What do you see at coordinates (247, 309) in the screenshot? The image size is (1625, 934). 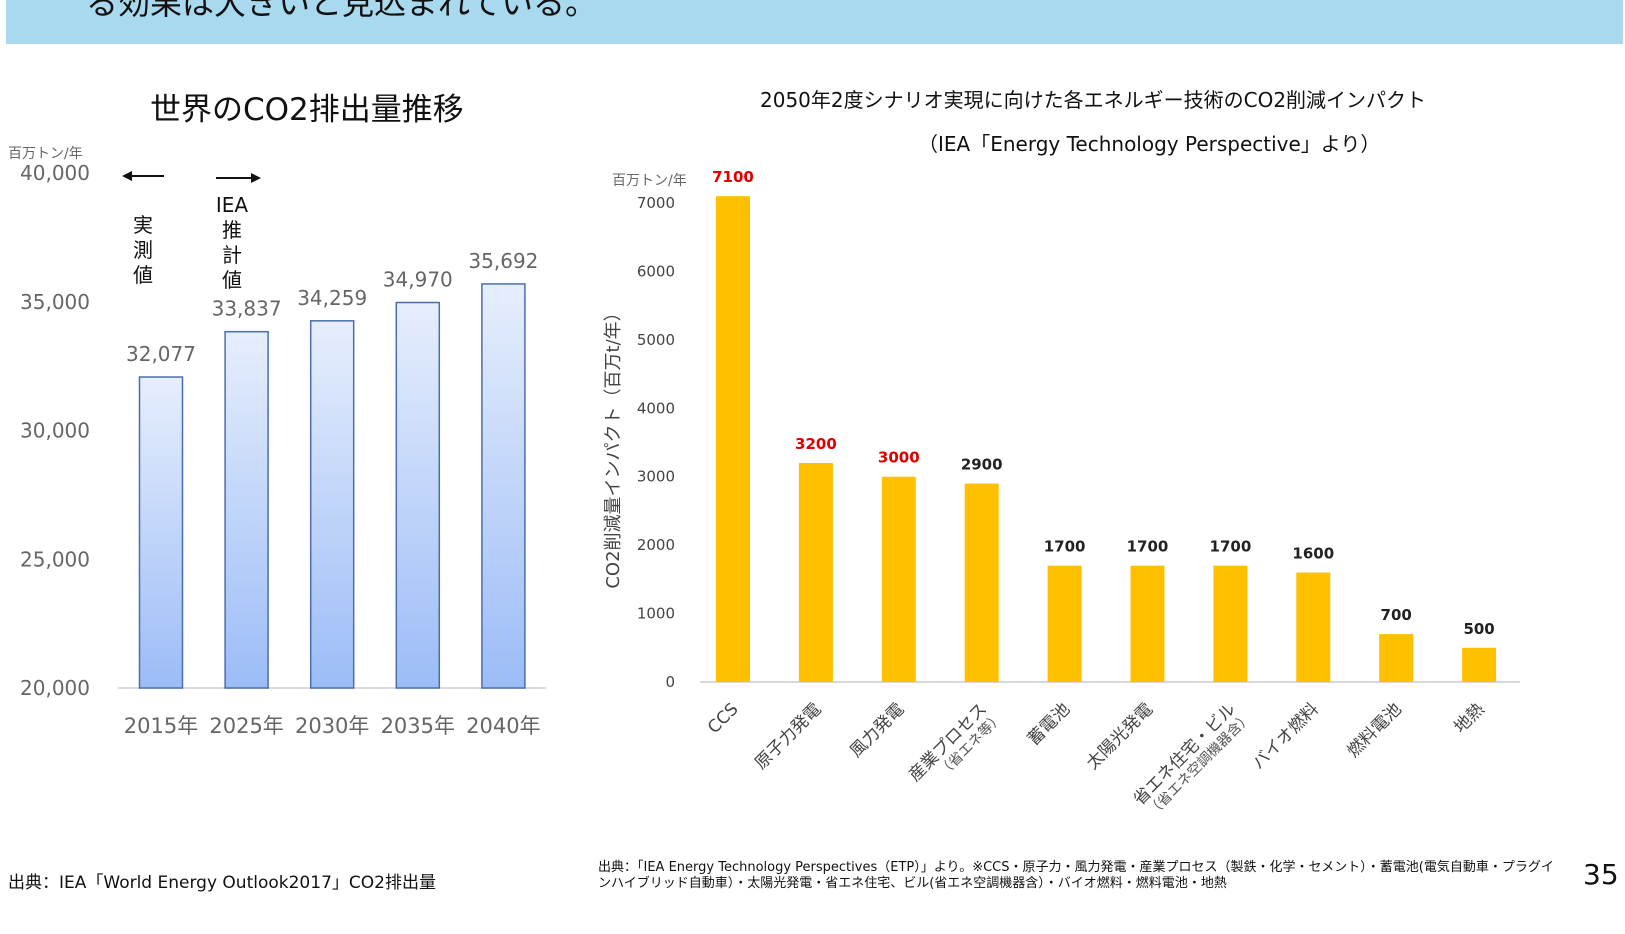 I see `left-bar-value-label: 33,837` at bounding box center [247, 309].